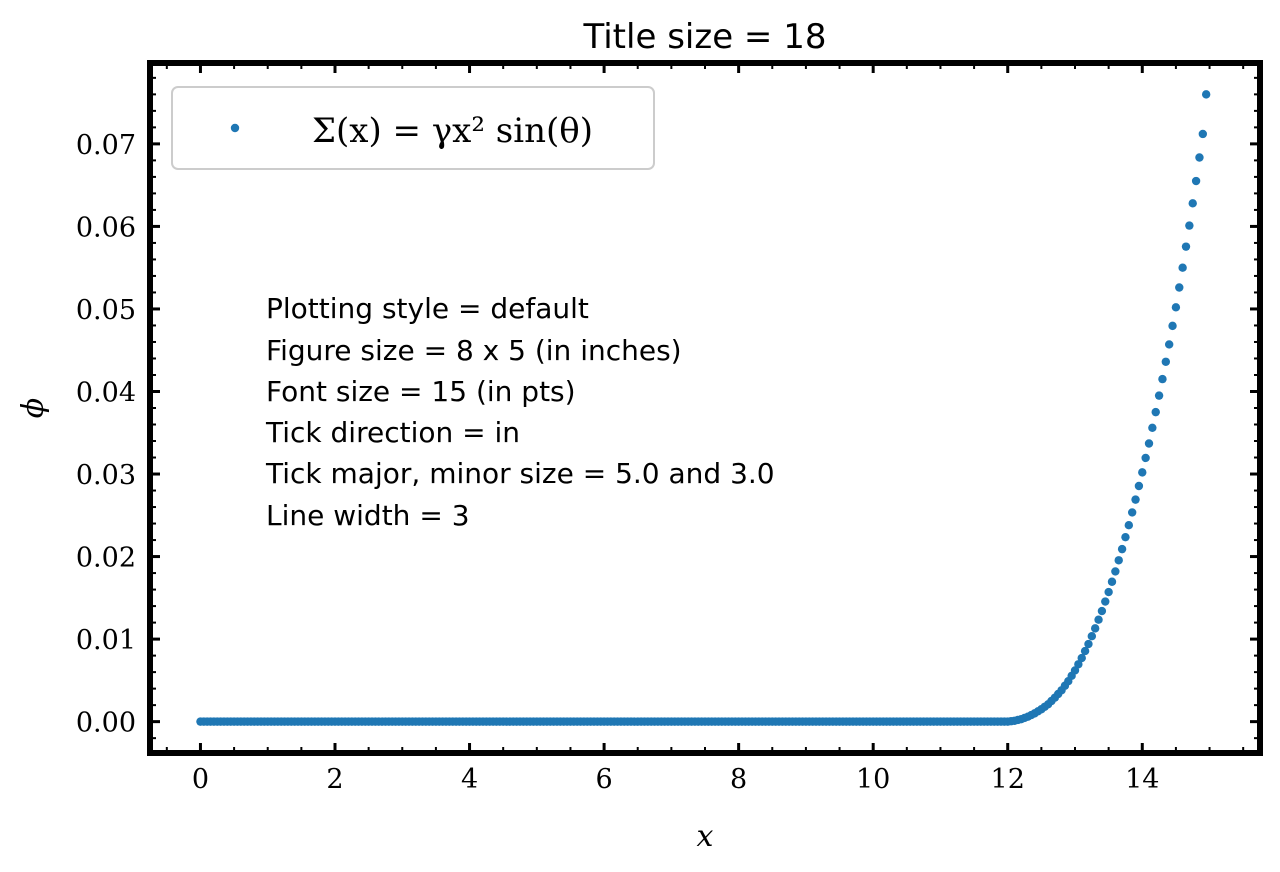 This screenshot has height=872, width=1280. I want to click on legend-frame, so click(413, 128).